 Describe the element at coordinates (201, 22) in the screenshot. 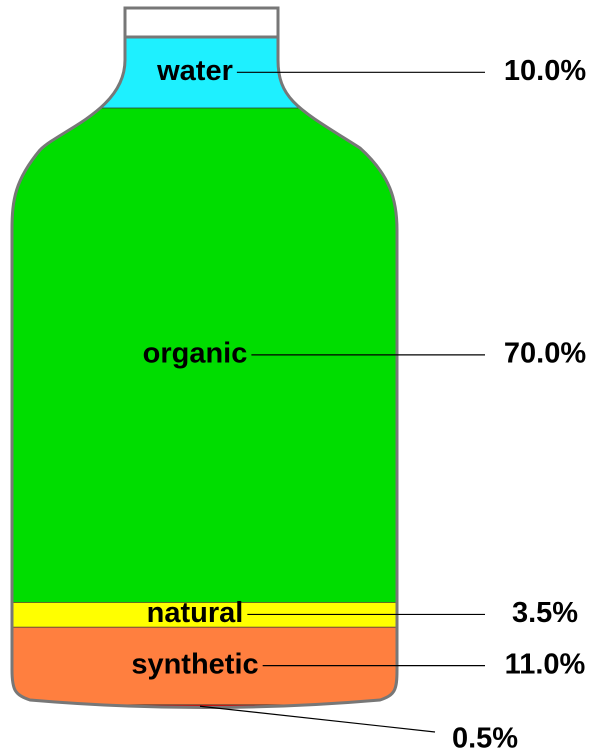

I see `bottle-cap` at that location.